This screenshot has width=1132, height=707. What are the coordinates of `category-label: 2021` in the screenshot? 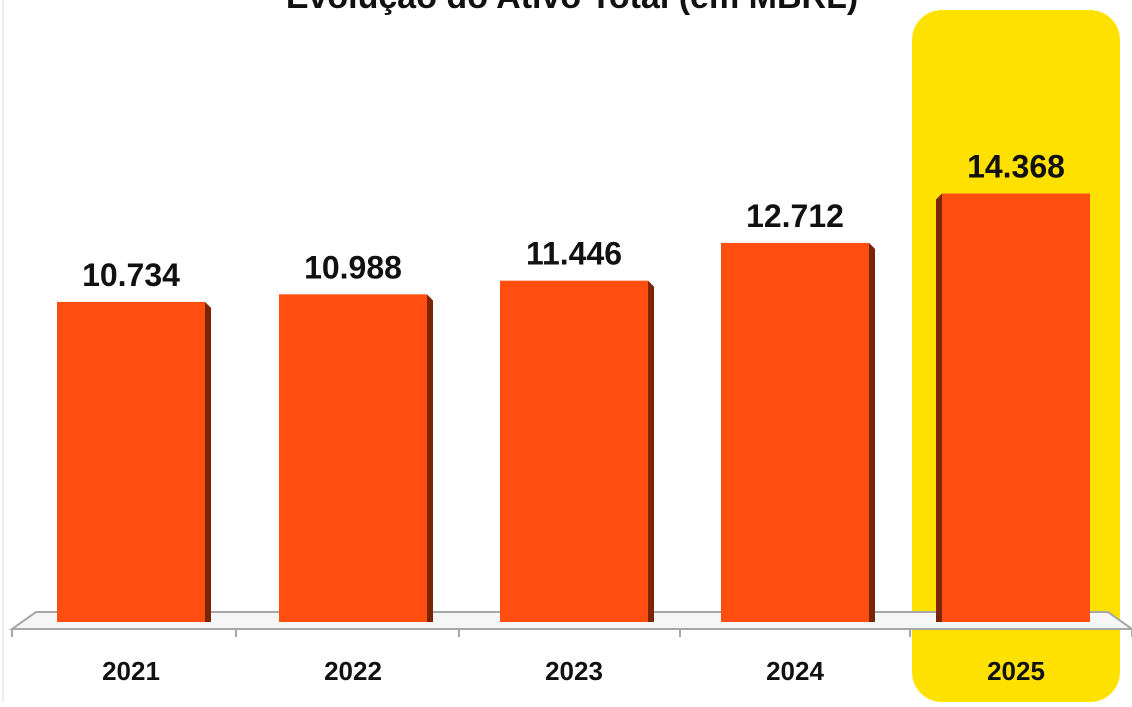 It's located at (131, 671).